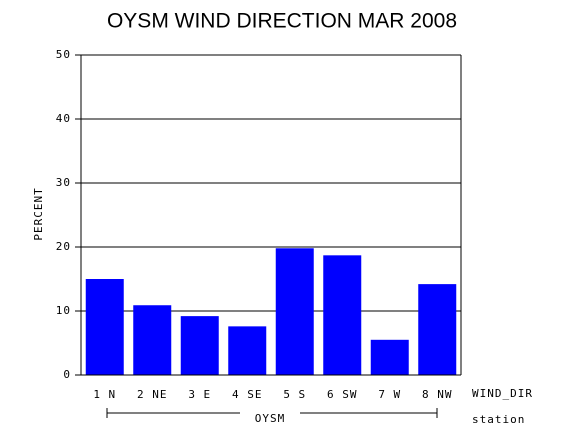 The width and height of the screenshot is (570, 430). I want to click on x-tick-label: 3 E, so click(199, 394).